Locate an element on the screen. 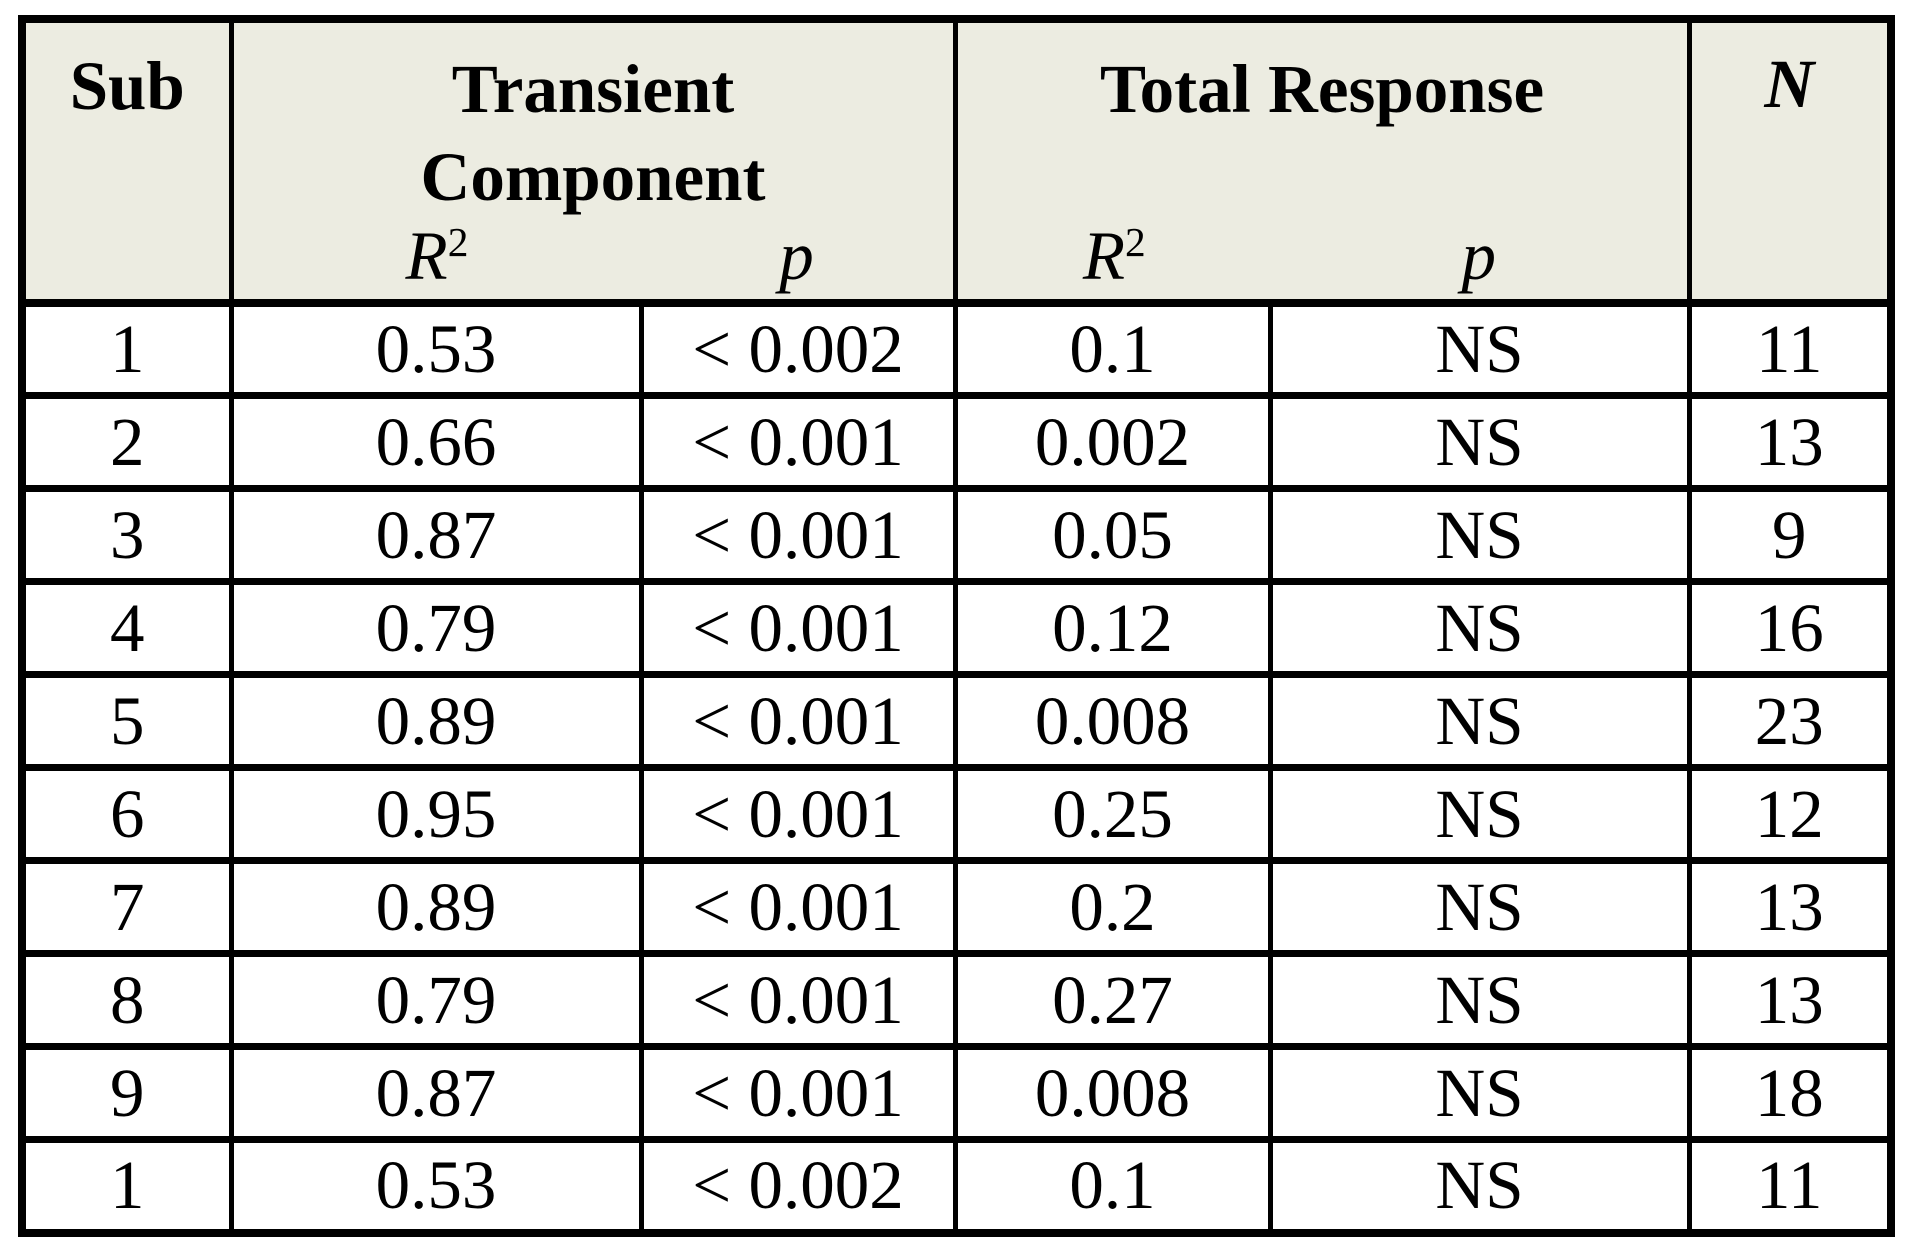 The width and height of the screenshot is (1905, 1246). cell-n: 12 is located at coordinates (1790, 814).